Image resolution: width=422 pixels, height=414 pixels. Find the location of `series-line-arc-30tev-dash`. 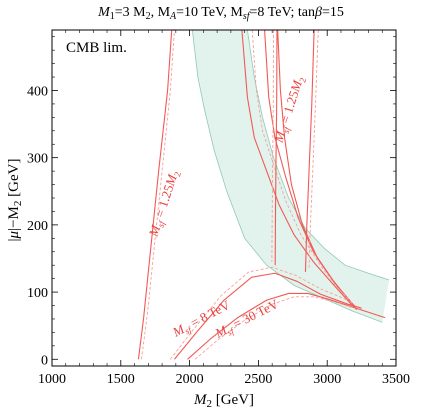

series-line-arc-30tev-dash is located at coordinates (274, 328).